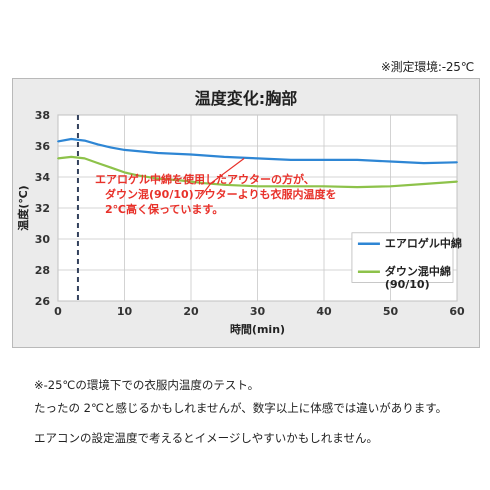 This screenshot has width=490, height=490. Describe the element at coordinates (43, 146) in the screenshot. I see `y-tick-label: 36` at that location.